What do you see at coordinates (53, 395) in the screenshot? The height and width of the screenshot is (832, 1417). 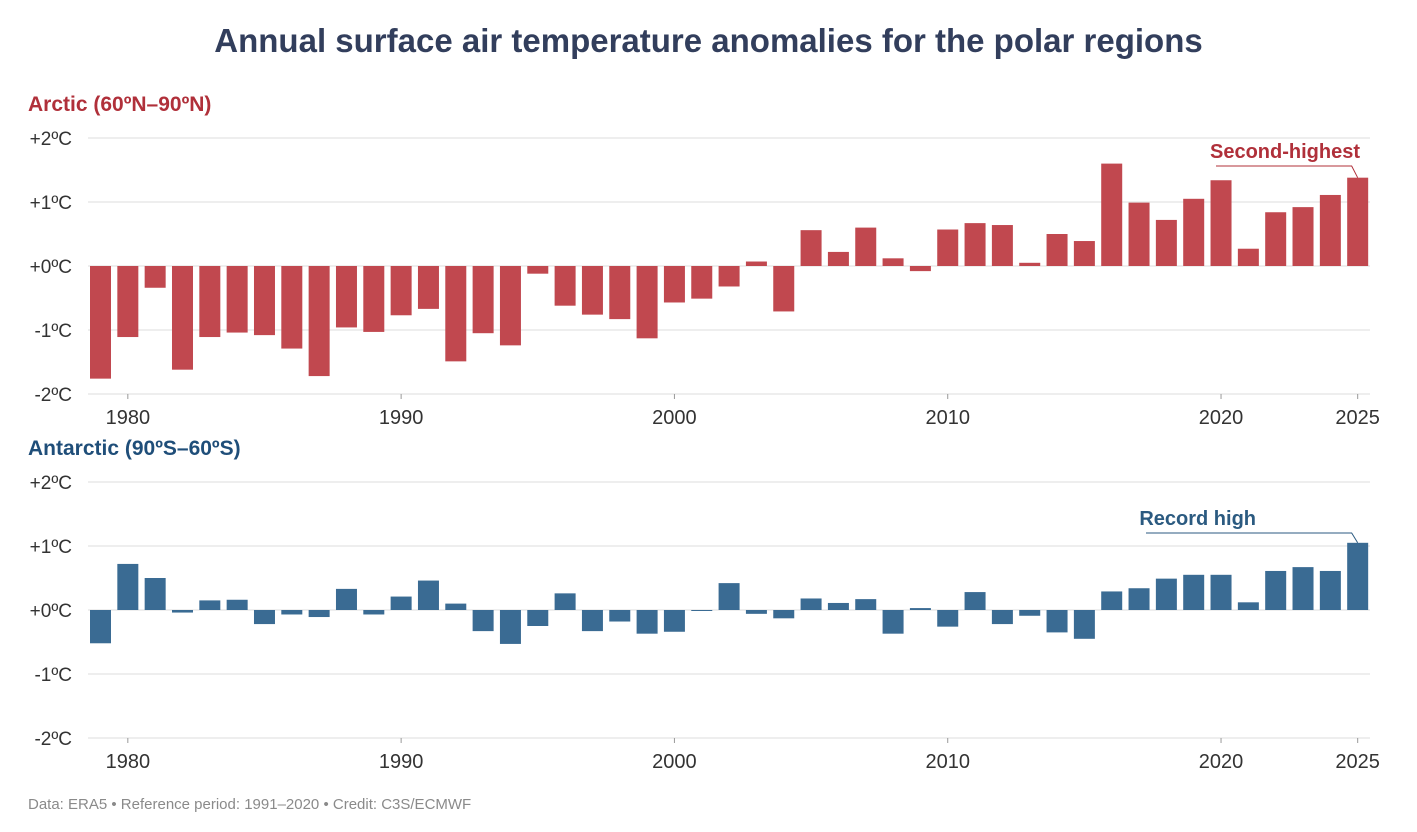 I see `y-tick-label: -2ºC` at bounding box center [53, 395].